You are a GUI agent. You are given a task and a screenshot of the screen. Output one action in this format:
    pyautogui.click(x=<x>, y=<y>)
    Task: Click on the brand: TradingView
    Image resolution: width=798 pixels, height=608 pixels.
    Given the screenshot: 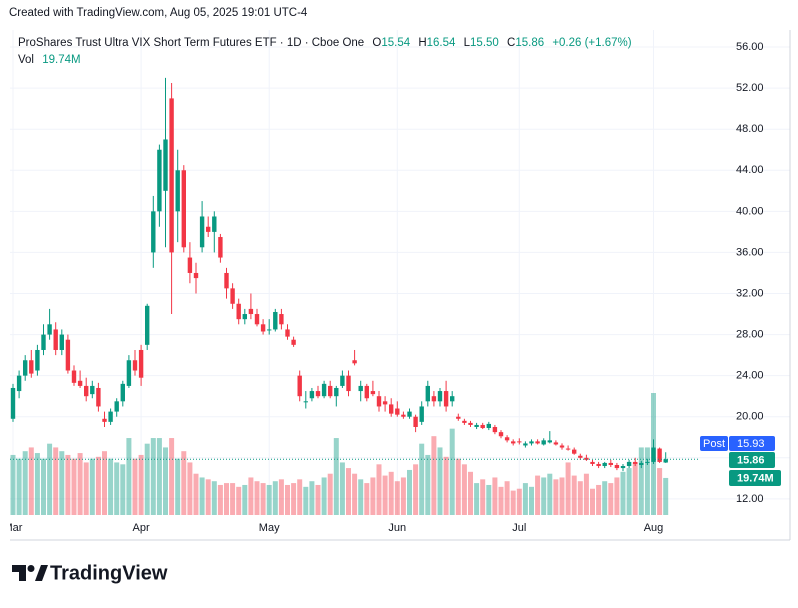 What is the action you would take?
    pyautogui.click(x=109, y=573)
    